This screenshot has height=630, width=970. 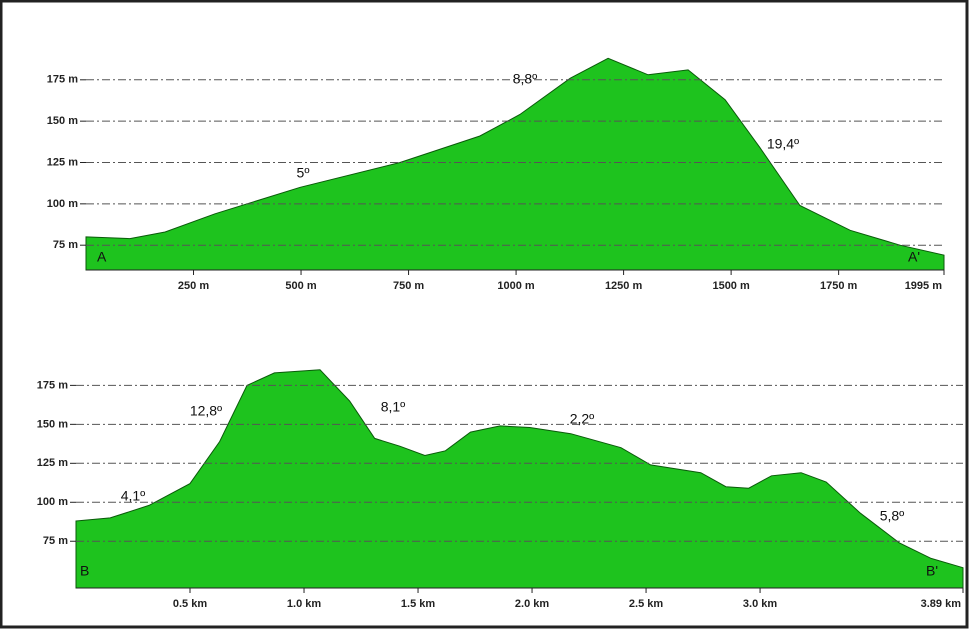 I want to click on x-tick-label: 1750 m, so click(x=839, y=286).